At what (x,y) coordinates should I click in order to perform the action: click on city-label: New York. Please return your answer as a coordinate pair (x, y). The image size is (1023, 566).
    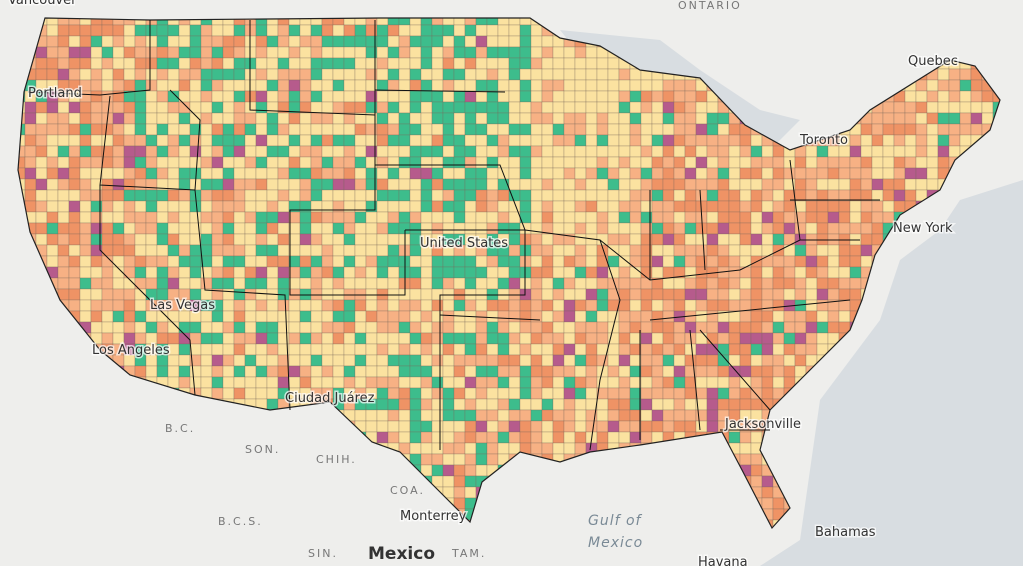
    Looking at the image, I should click on (923, 228).